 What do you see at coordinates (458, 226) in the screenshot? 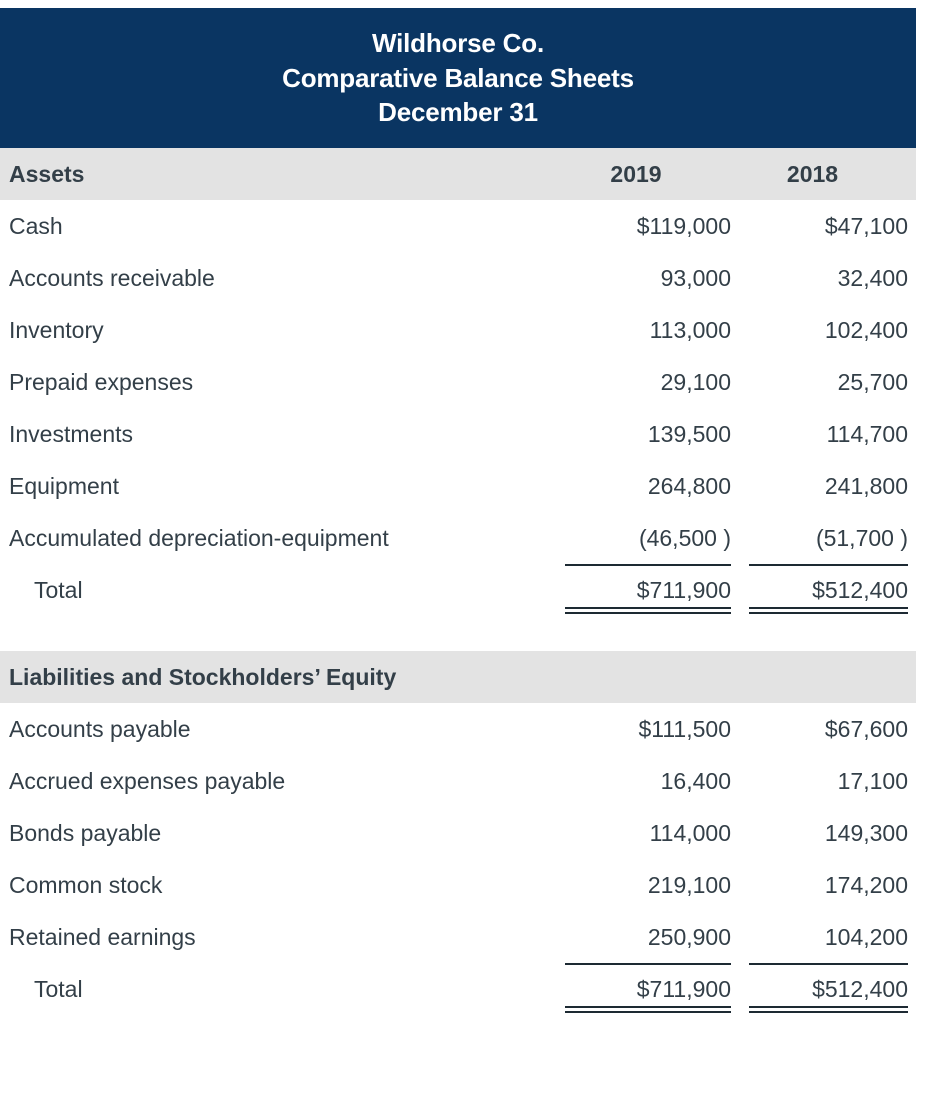
I see `table-row: Cash $119,000 $47,100` at bounding box center [458, 226].